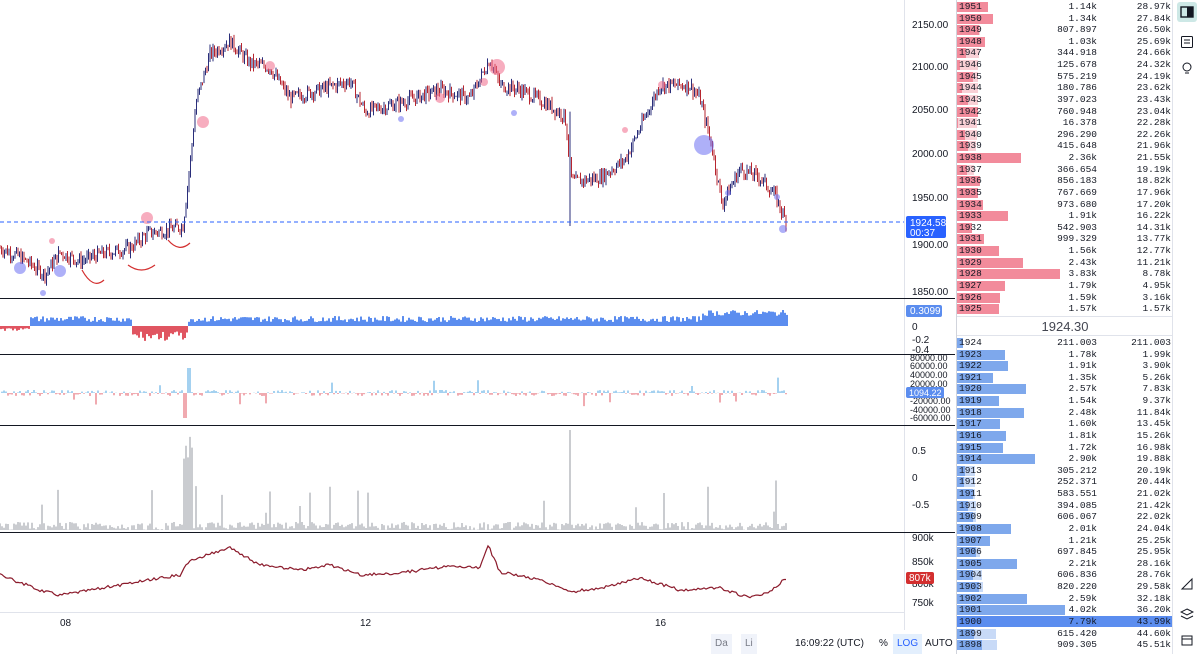 This screenshot has height=654, width=1200. I want to click on book-cum: 11.84k, so click(1153, 412).